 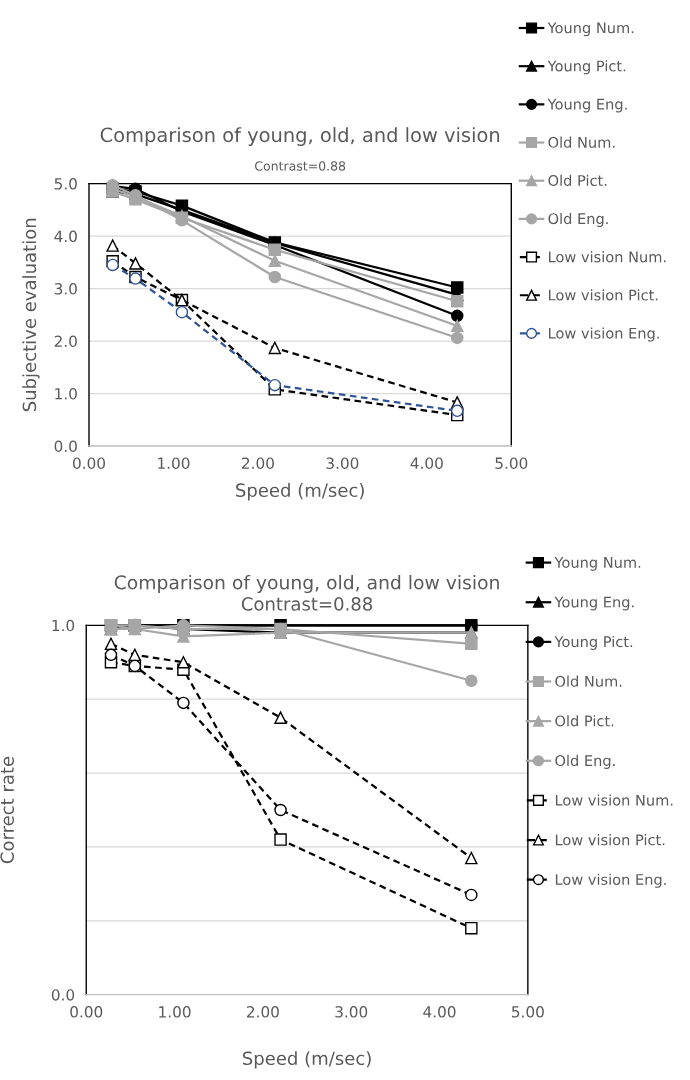 I want to click on y-tick-label: 4.0, so click(x=65, y=236).